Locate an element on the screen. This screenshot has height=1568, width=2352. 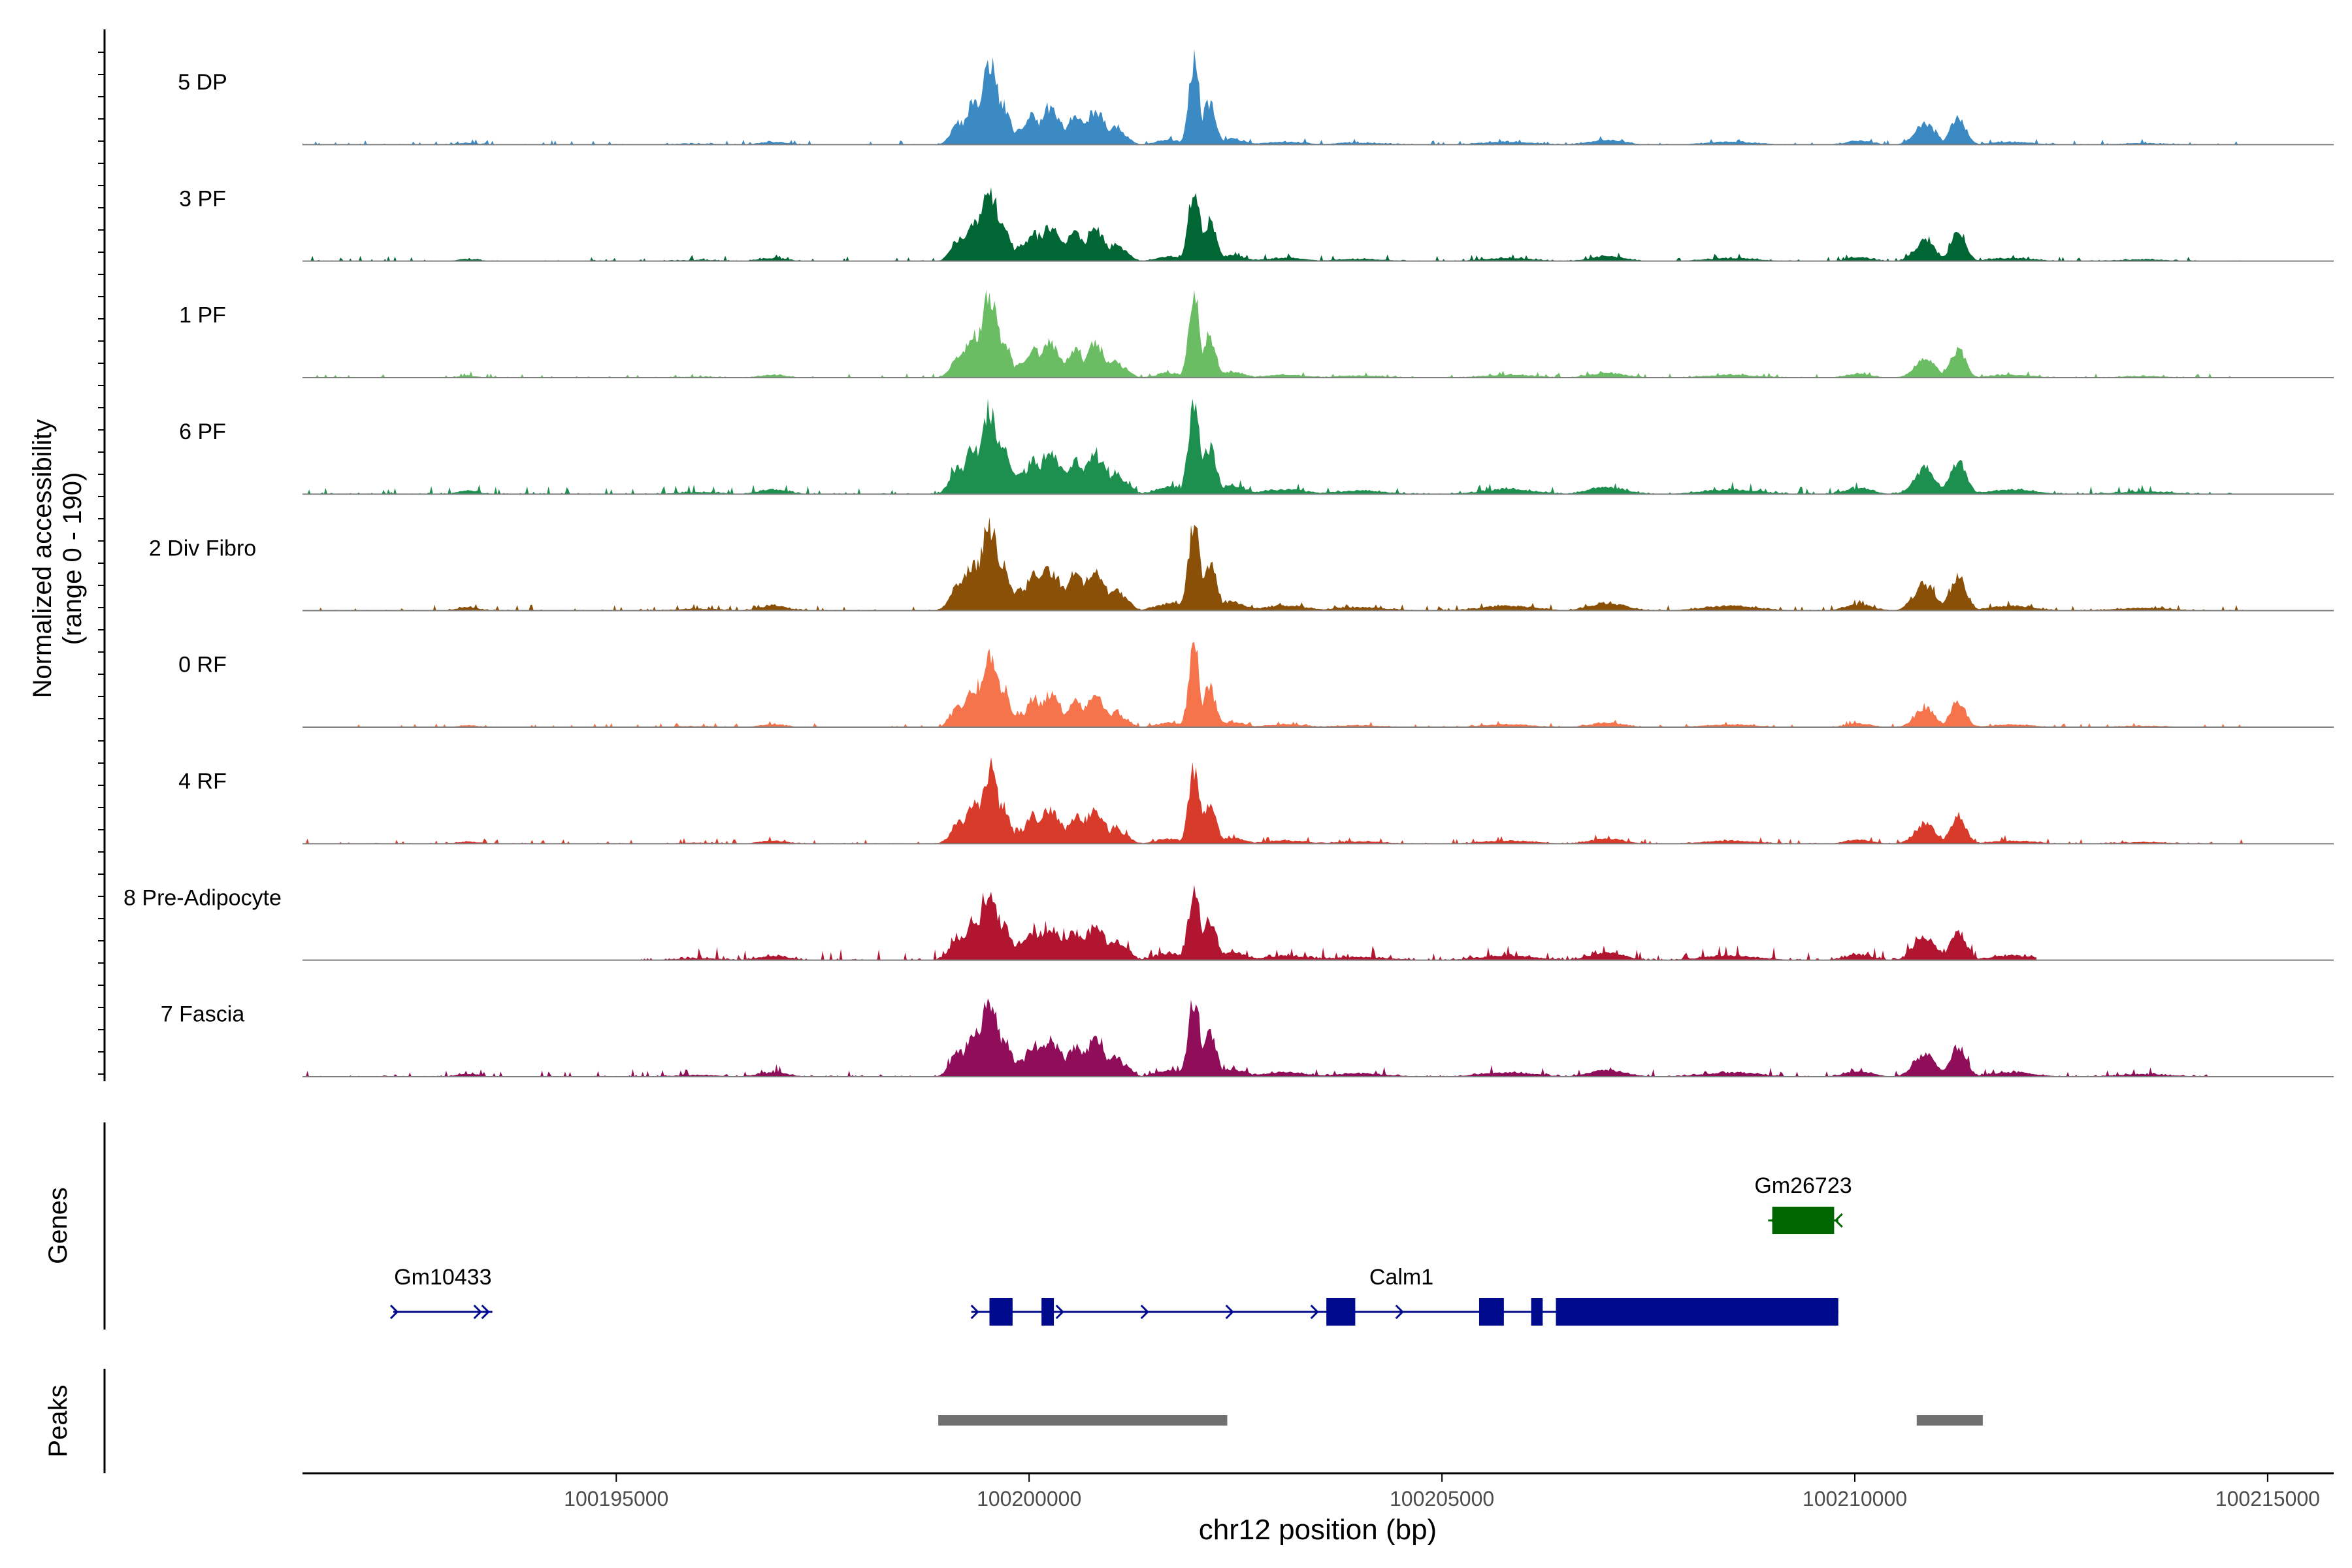
gene-gm26723: Gm26723 is located at coordinates (1803, 1203).